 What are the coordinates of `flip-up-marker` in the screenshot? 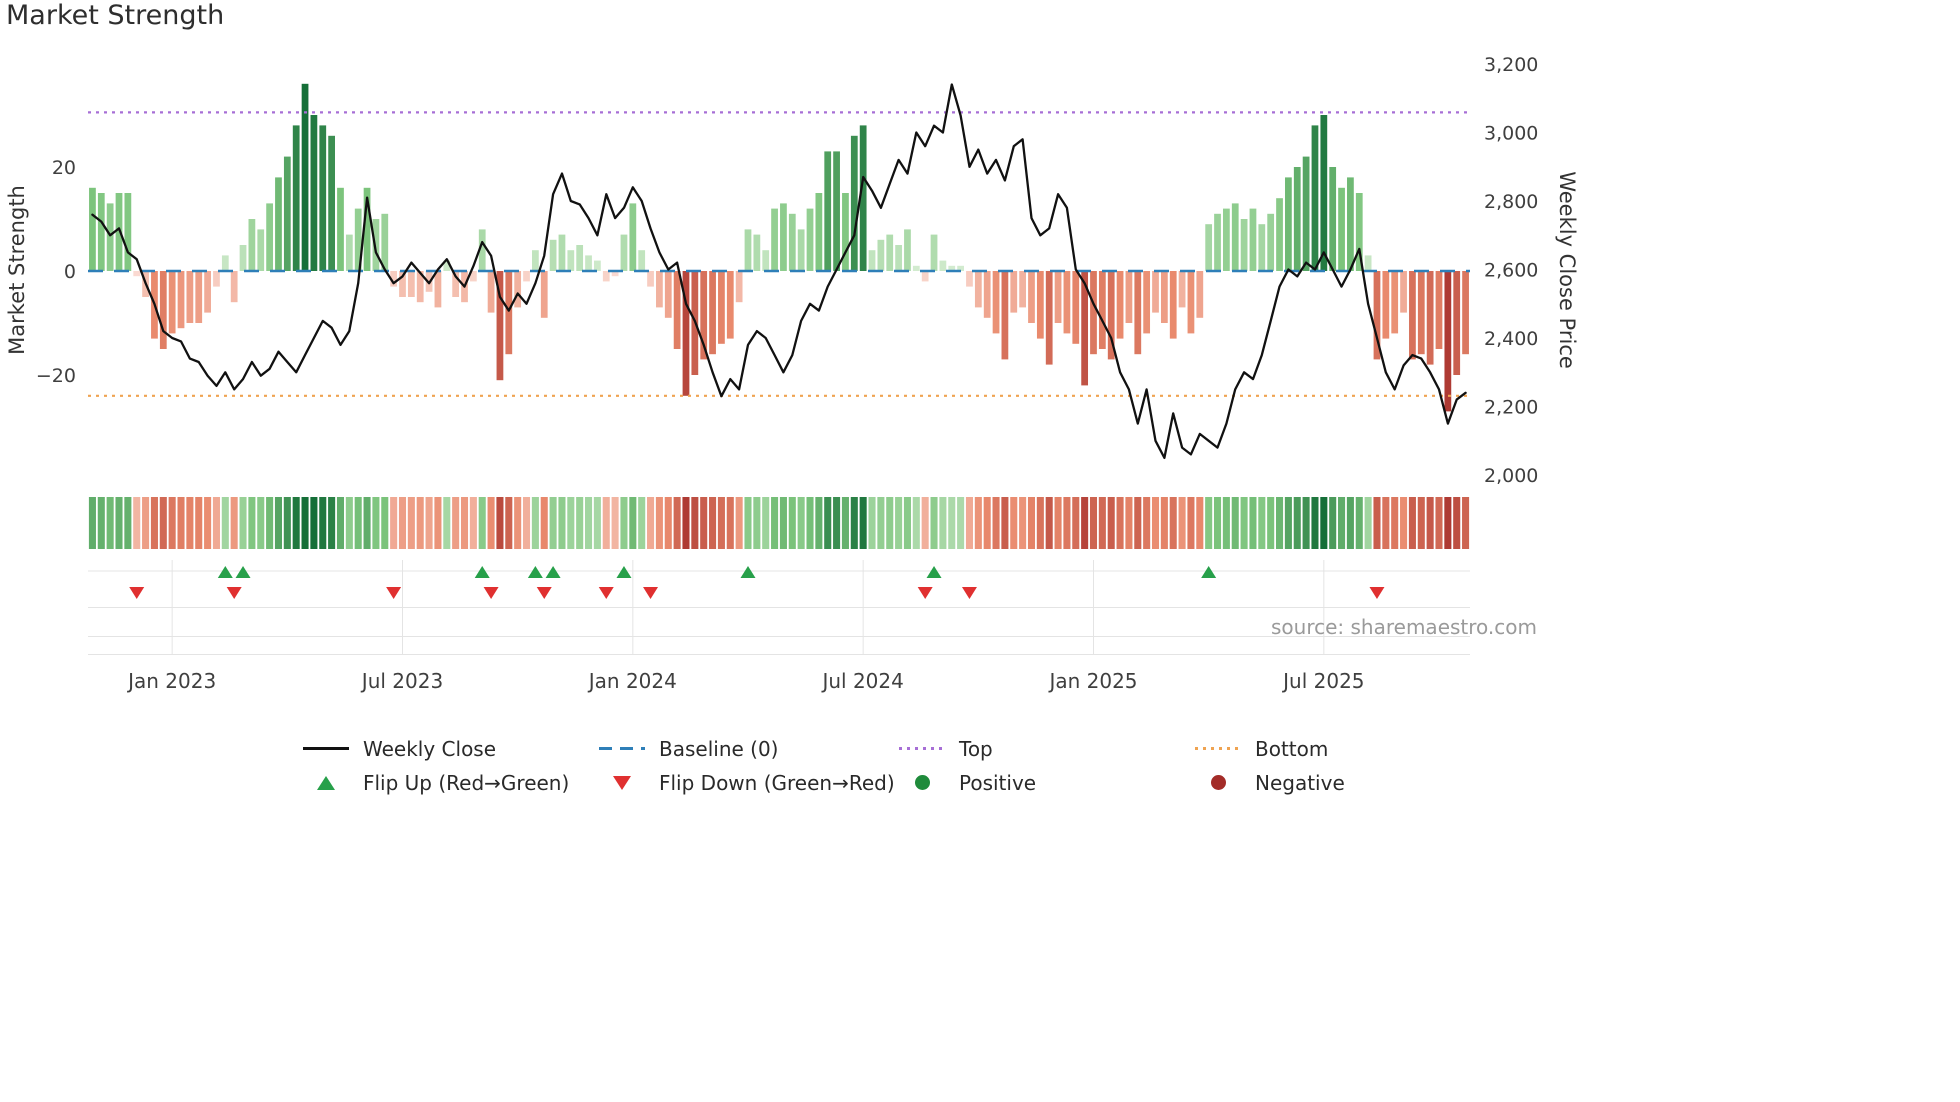 It's located at (624, 572).